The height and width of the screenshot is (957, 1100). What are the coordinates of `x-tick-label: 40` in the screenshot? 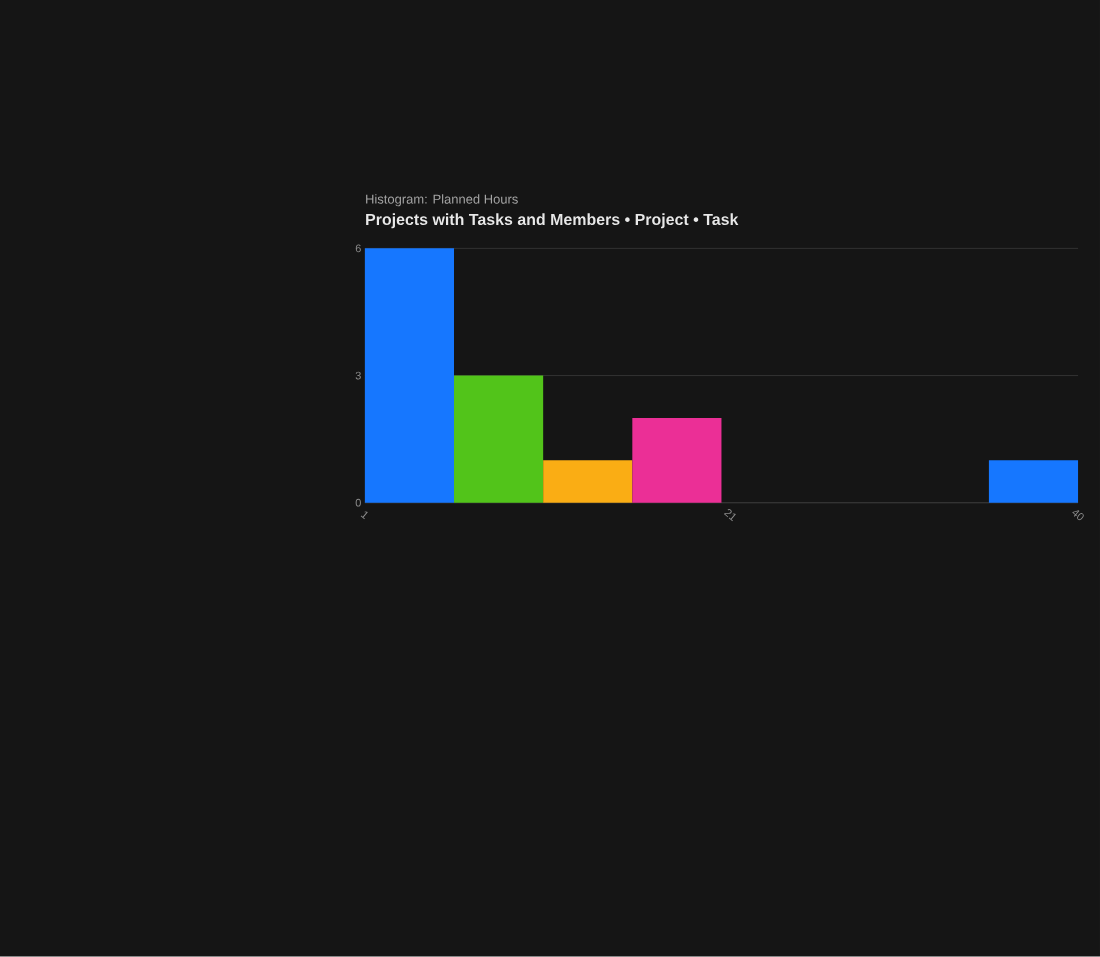 It's located at (1078, 515).